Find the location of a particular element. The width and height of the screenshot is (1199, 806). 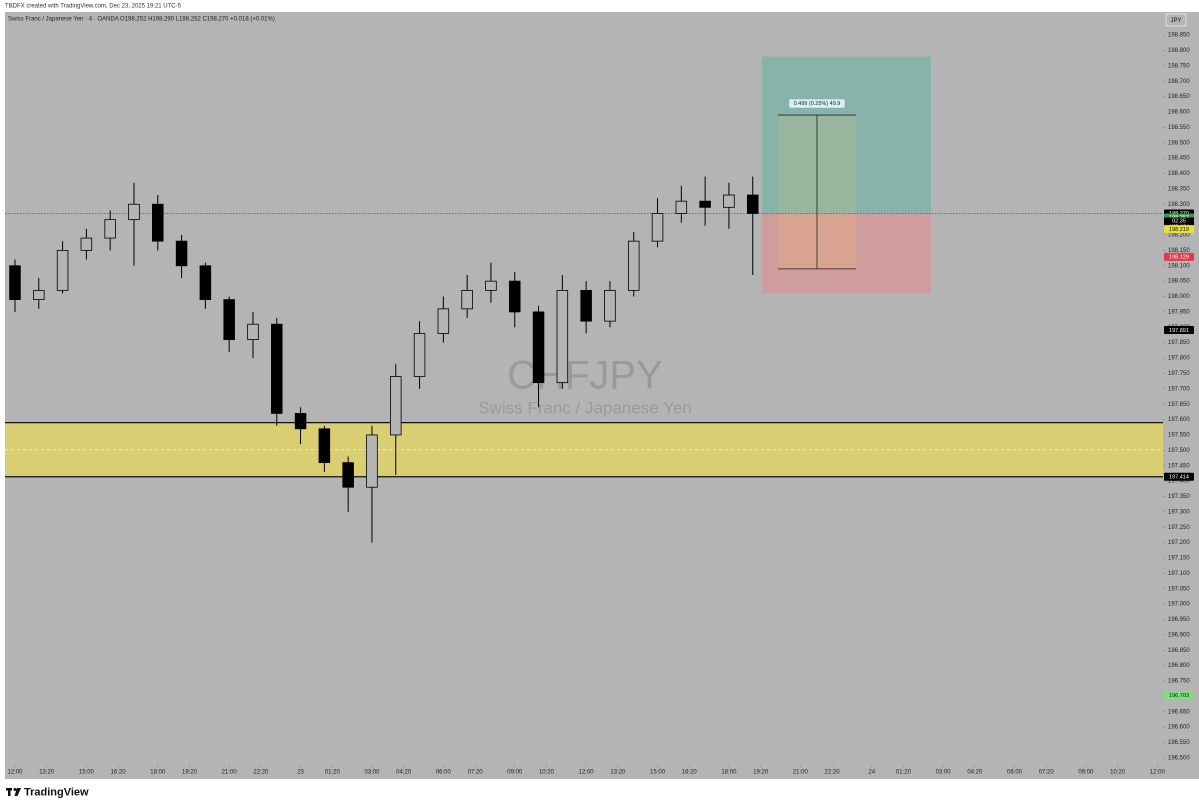

y-tick-label: 197.700 is located at coordinates (1179, 389).